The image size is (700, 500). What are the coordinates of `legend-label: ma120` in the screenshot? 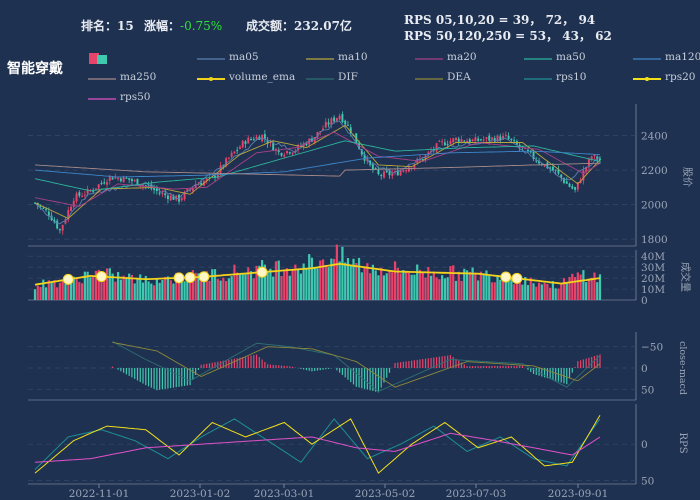 It's located at (682, 57).